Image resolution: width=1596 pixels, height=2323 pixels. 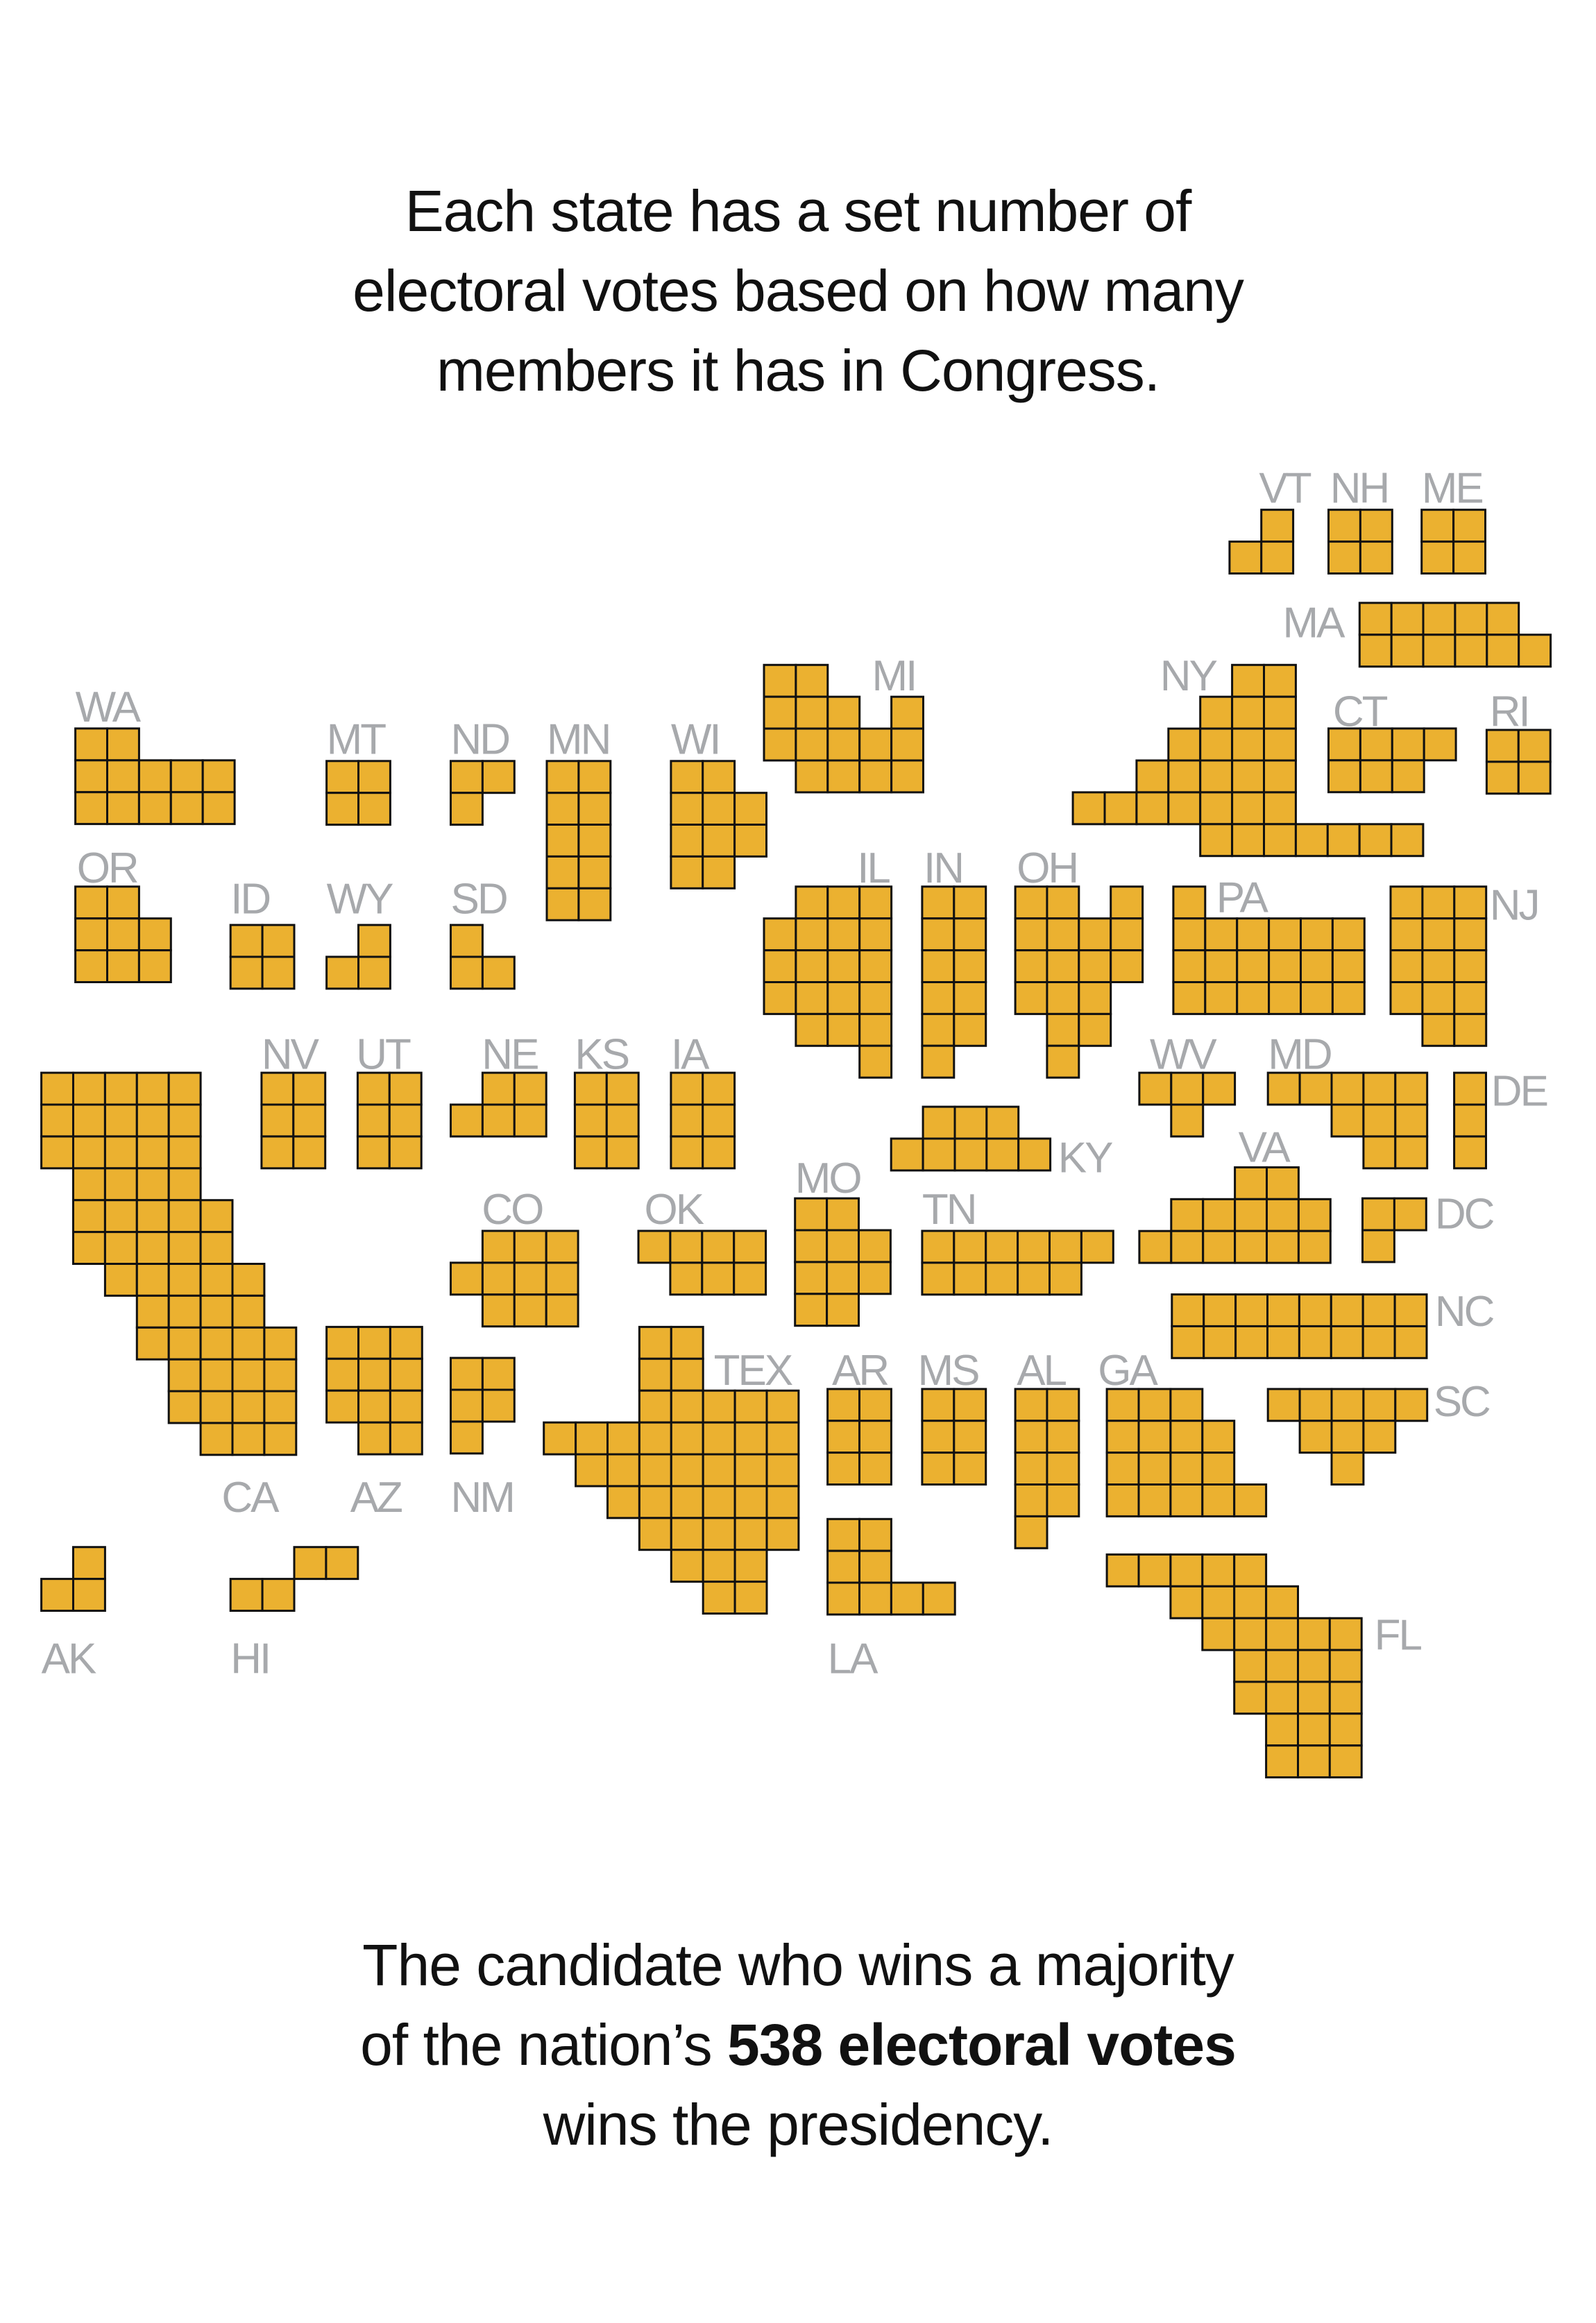 What do you see at coordinates (859, 1416) in the screenshot?
I see `state-ar: AR` at bounding box center [859, 1416].